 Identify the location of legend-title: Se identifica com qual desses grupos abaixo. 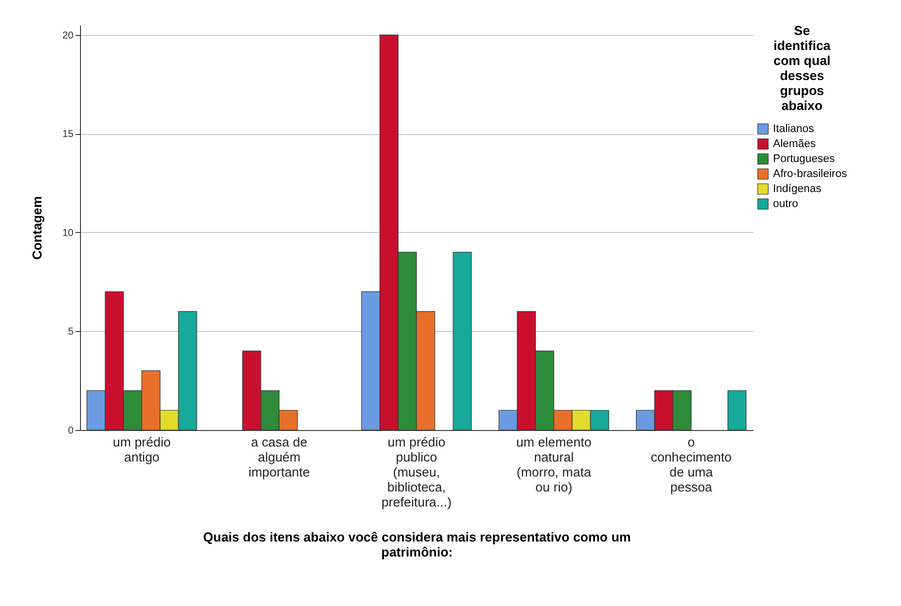
(802, 68).